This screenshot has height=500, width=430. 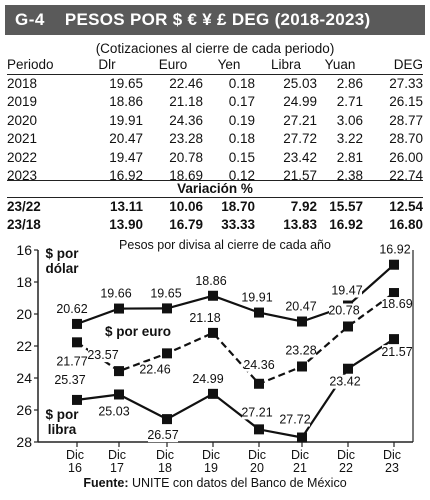 What do you see at coordinates (300, 138) in the screenshot?
I see `table-cell: 27.72` at bounding box center [300, 138].